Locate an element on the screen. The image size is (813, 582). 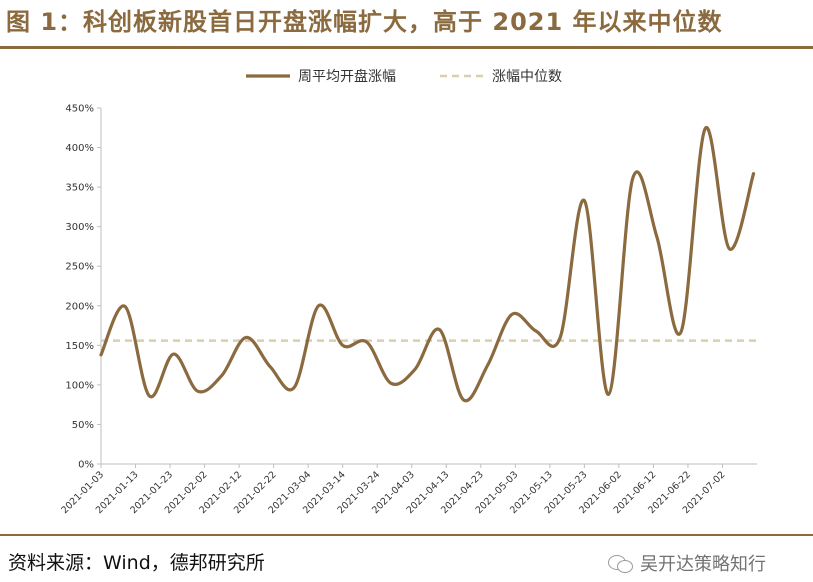
y-tick-label: 300% is located at coordinates (79, 227).